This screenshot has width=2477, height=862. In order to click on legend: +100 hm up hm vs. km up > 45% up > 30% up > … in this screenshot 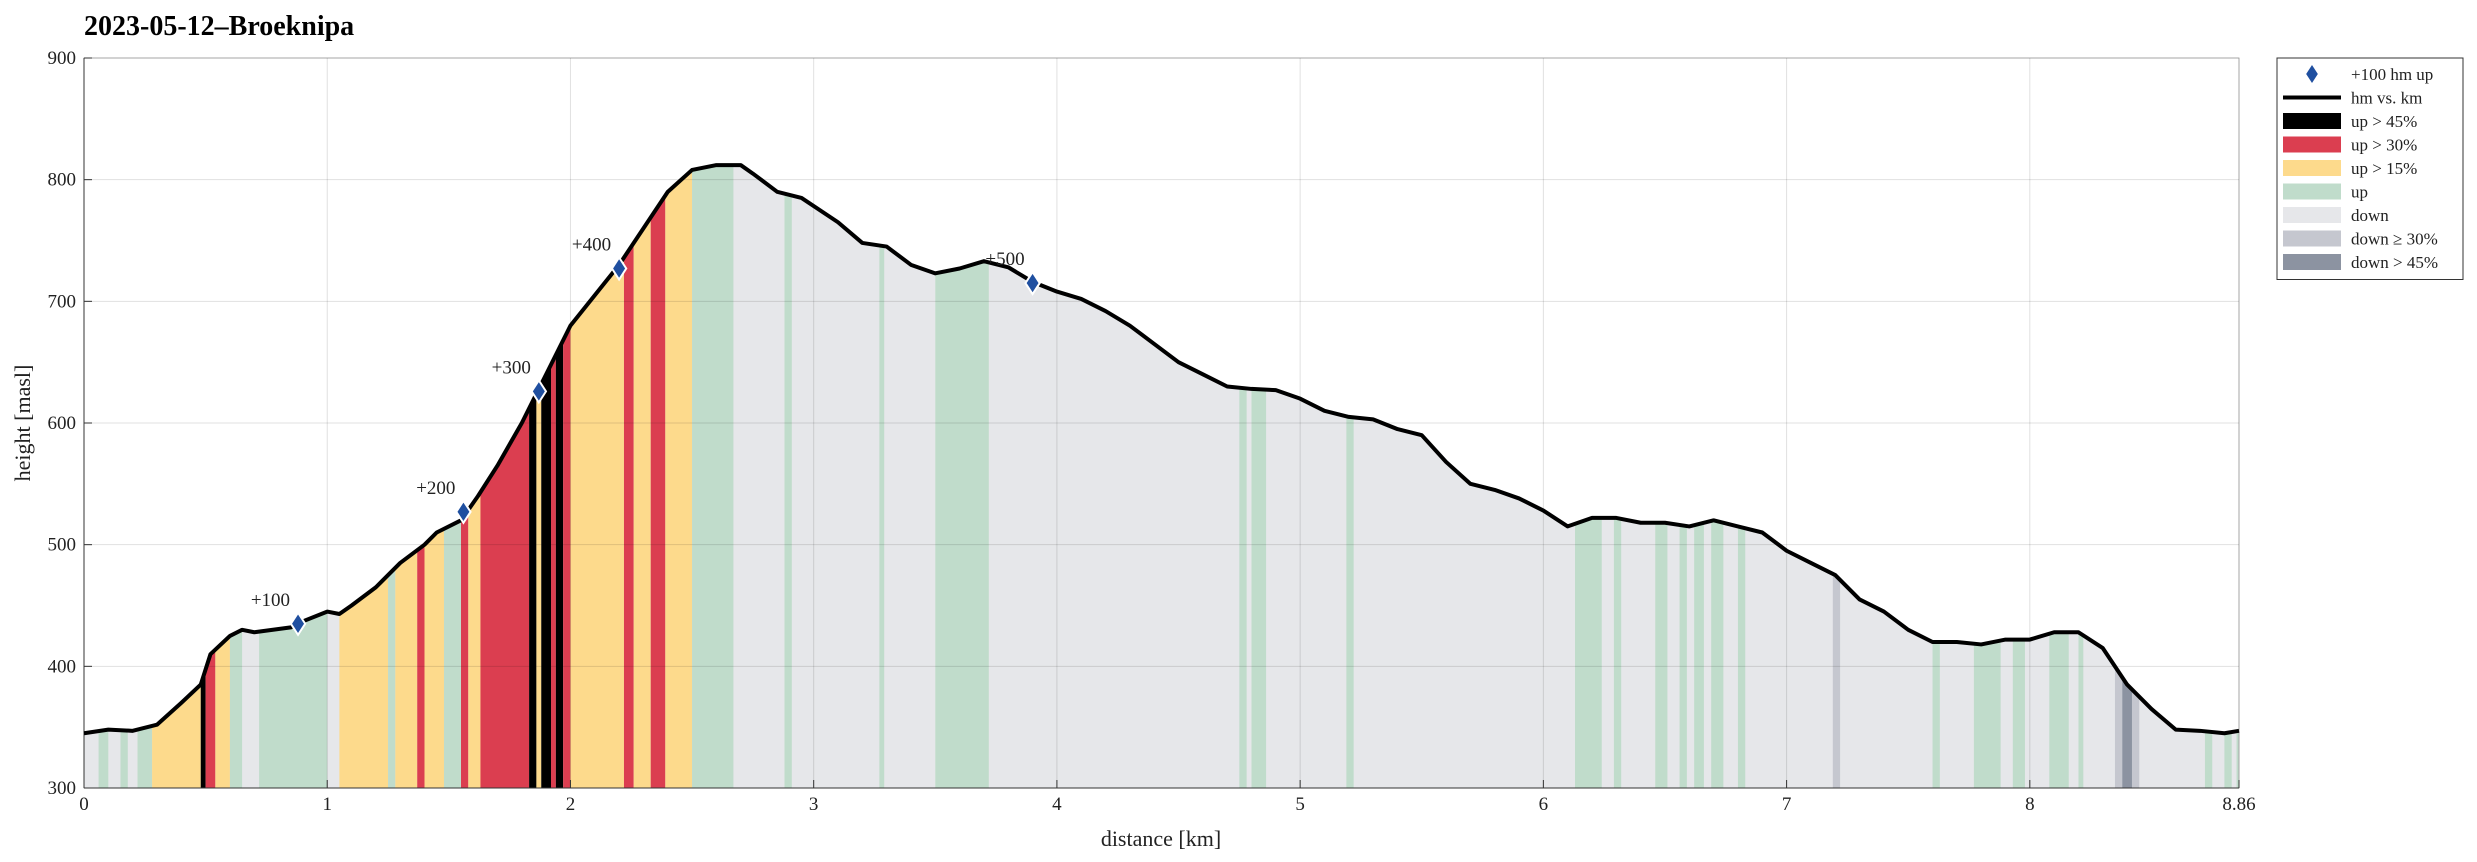, I will do `click(2370, 168)`.